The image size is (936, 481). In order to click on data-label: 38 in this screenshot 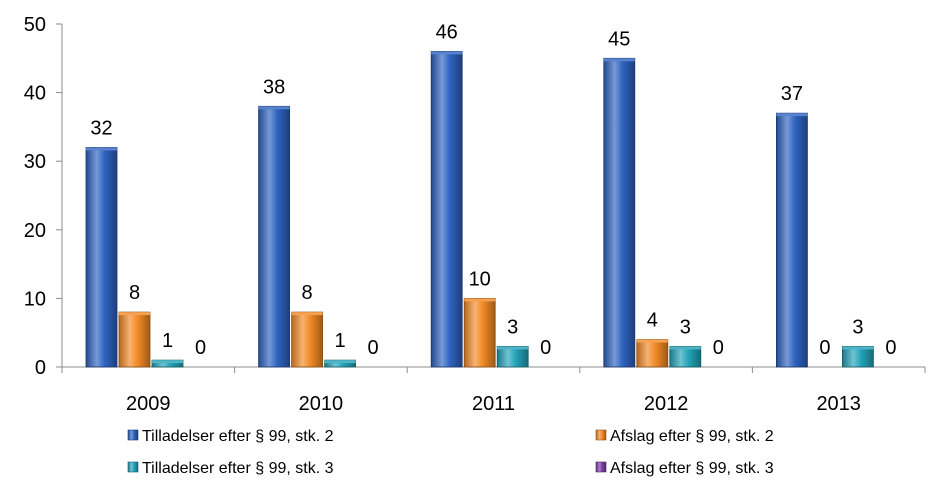, I will do `click(274, 87)`.